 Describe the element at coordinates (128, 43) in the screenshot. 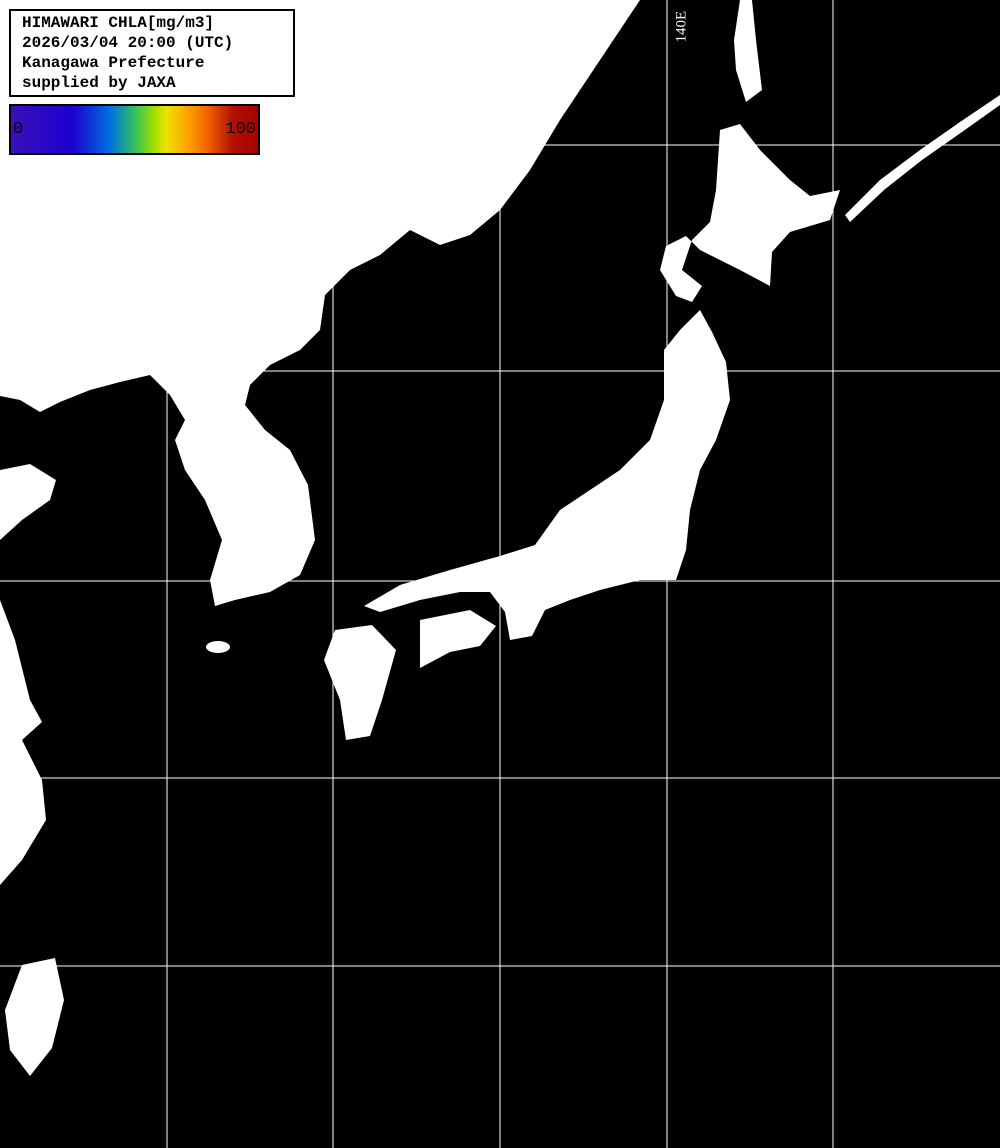

I see `map-datetime: 2026/03/04 20:00 (UTC)` at that location.